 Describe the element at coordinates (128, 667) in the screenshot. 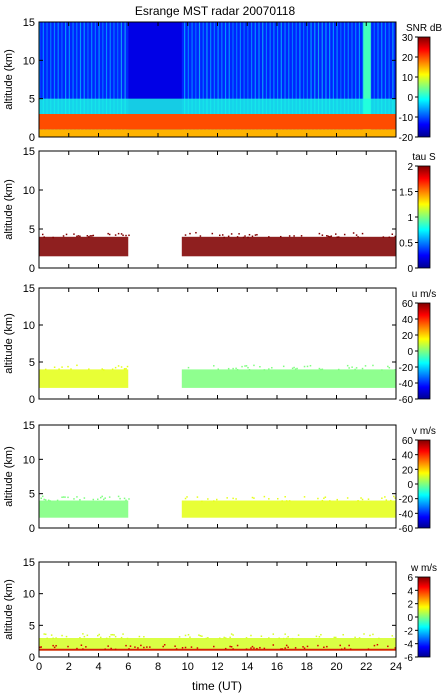

I see `x-tick-label: 6` at that location.